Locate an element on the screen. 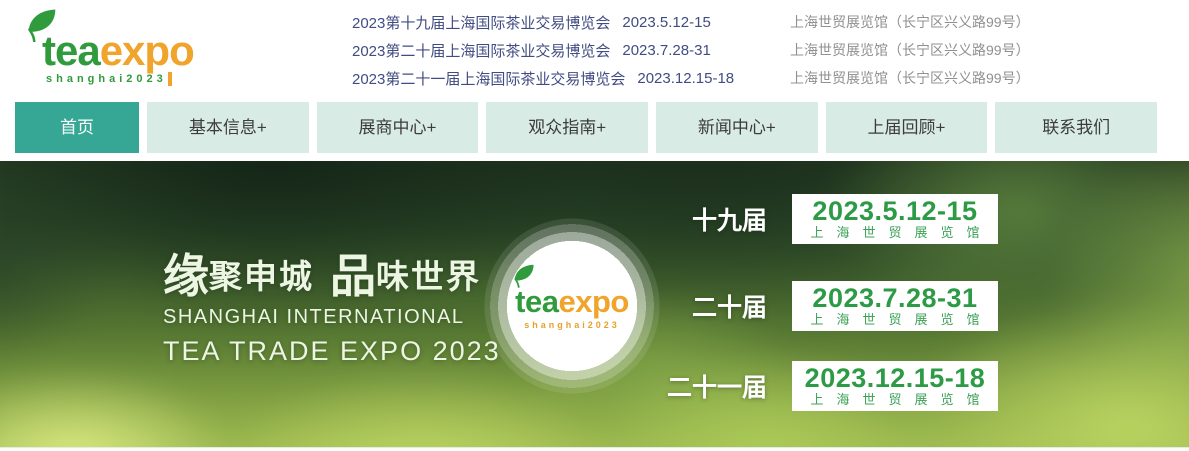  logo-badge-circle: teaexpo shanghai2023 is located at coordinates (572, 306).